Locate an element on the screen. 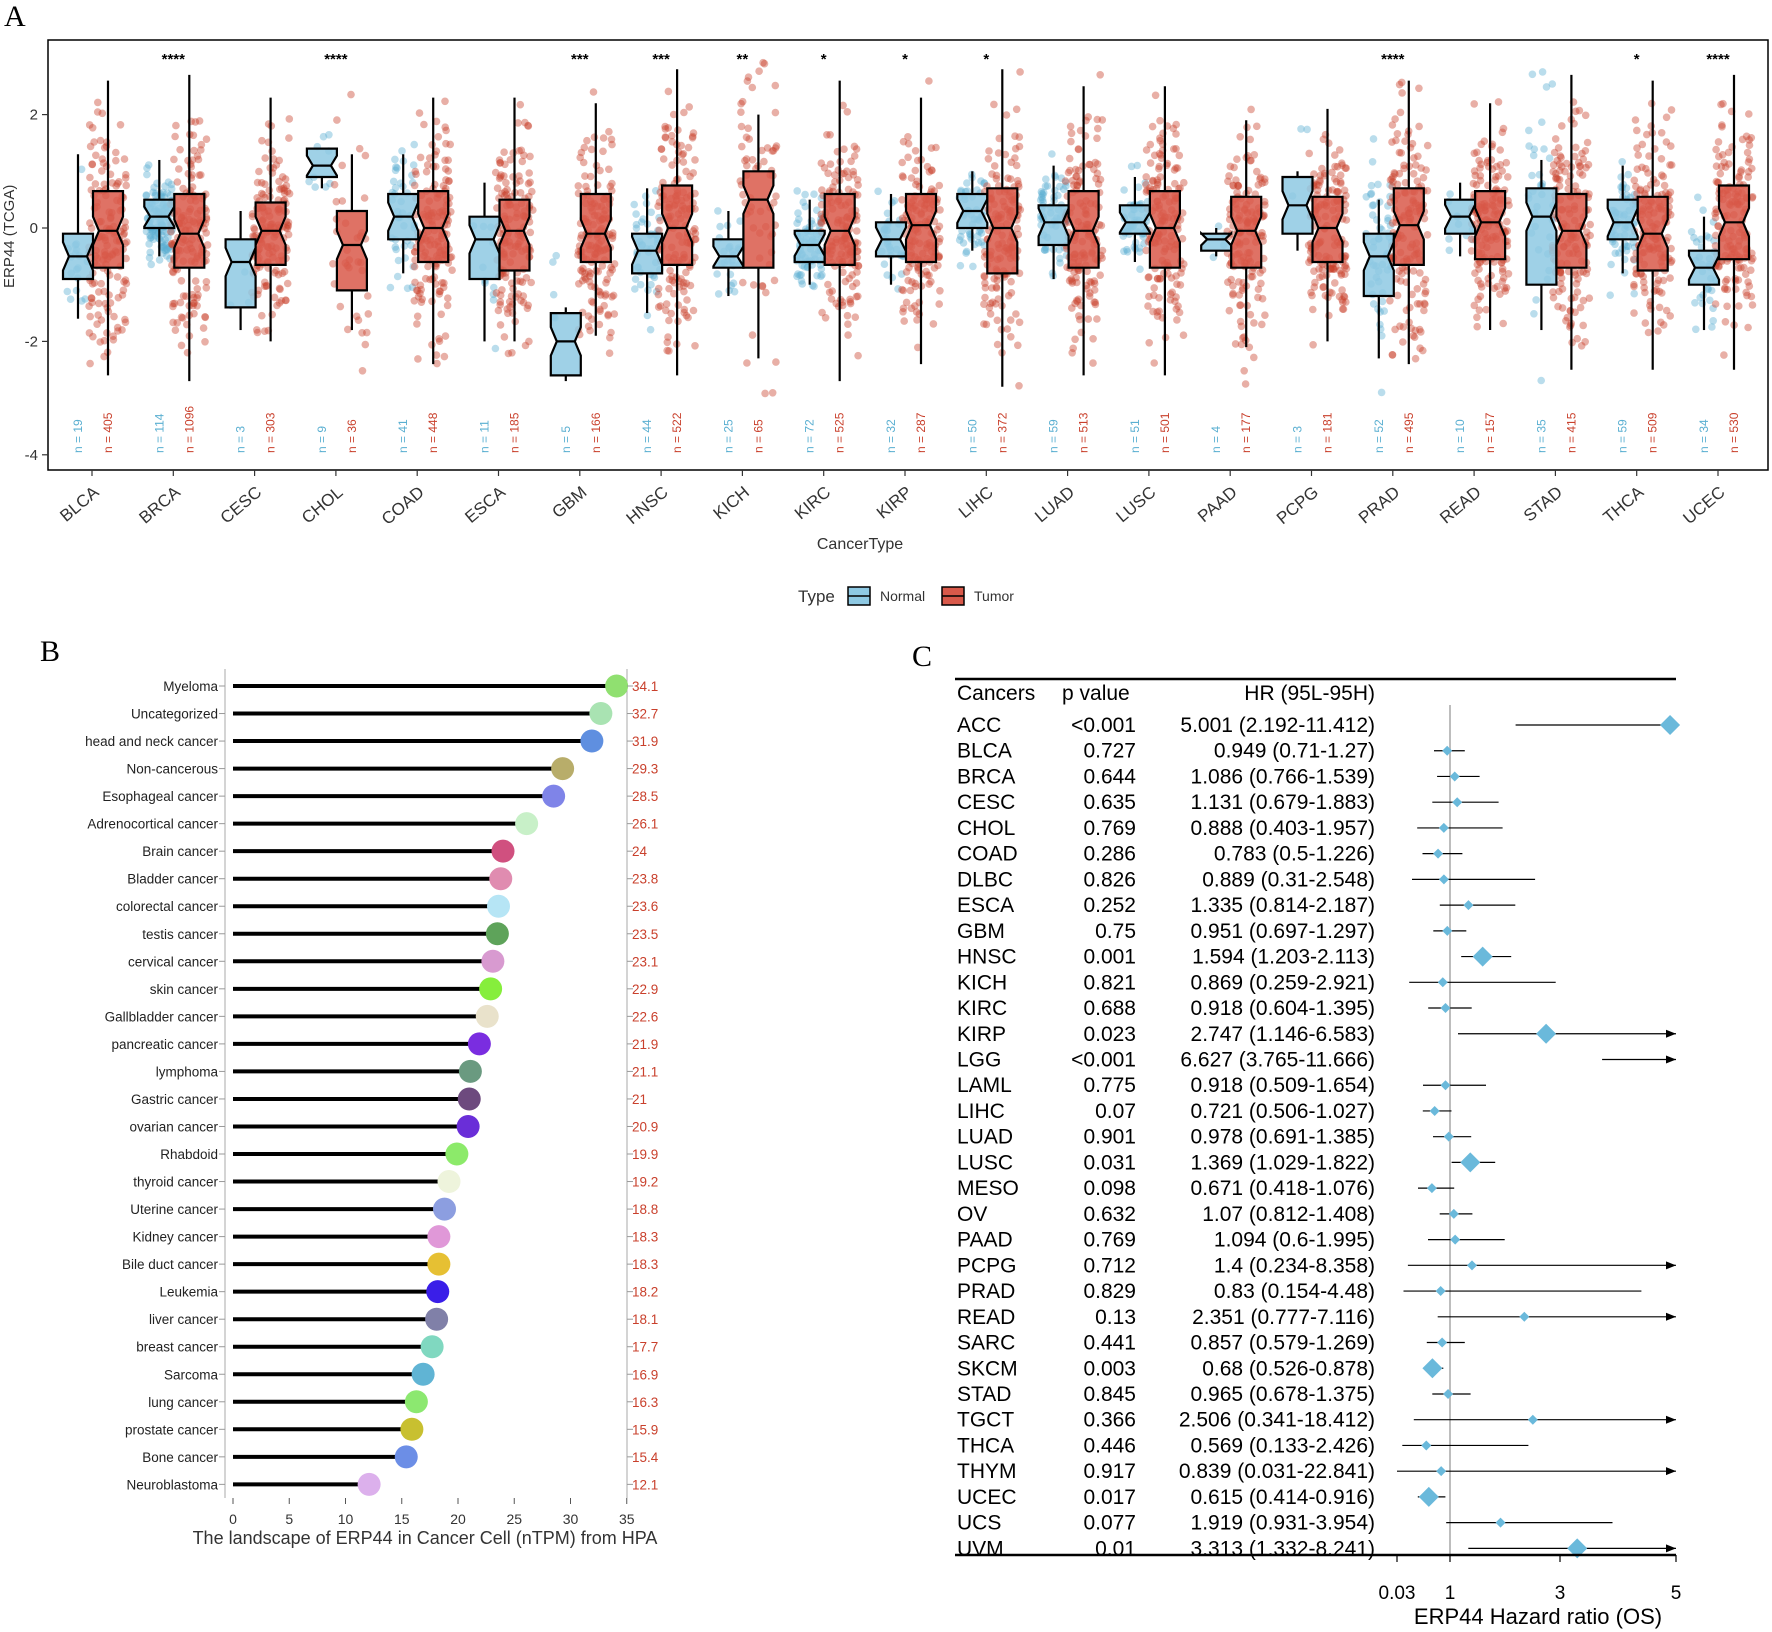  n-tumor-label: n = 501 is located at coordinates (1165, 432).